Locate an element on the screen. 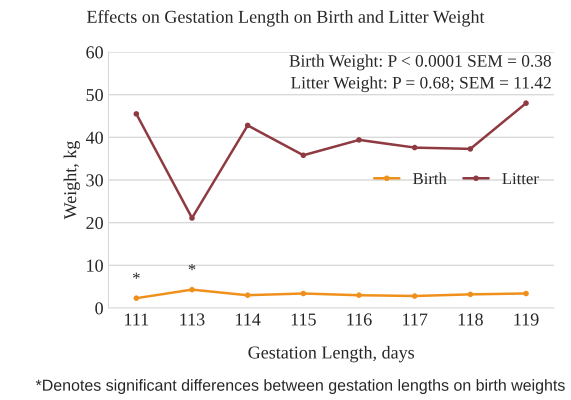 The height and width of the screenshot is (400, 571). y-tick-label: 60 is located at coordinates (94, 52).